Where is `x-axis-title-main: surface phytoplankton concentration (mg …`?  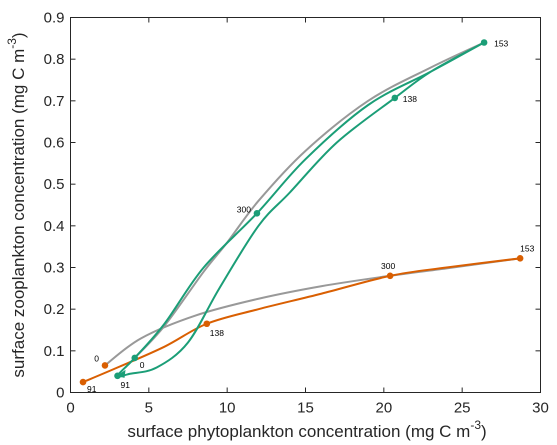
x-axis-title-main: surface phytoplankton concentration (mg … is located at coordinates (298, 431).